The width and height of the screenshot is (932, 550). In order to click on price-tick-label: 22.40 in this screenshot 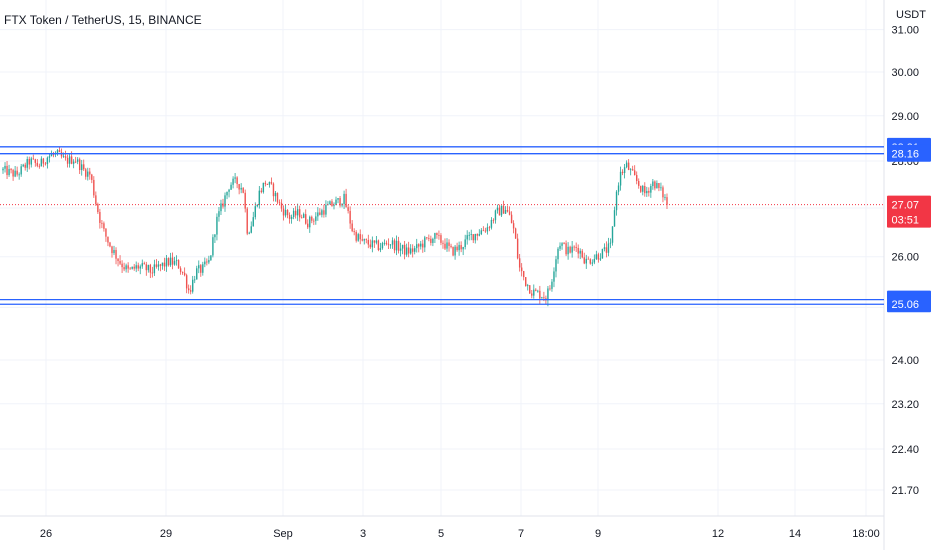, I will do `click(905, 450)`.